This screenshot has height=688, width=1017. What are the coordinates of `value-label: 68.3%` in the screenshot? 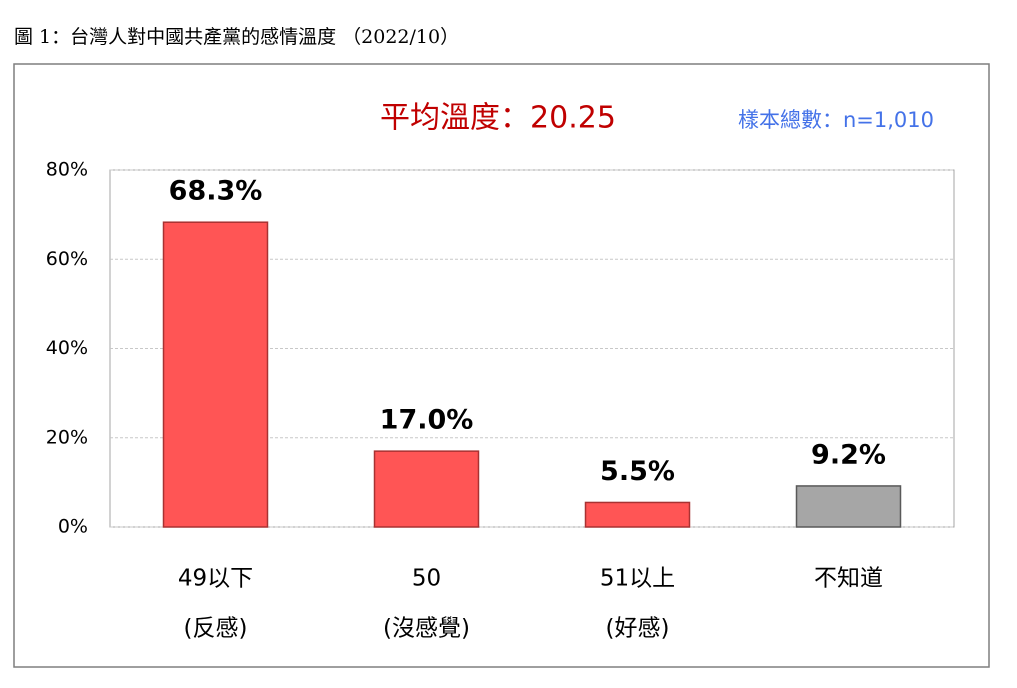 It's located at (216, 191).